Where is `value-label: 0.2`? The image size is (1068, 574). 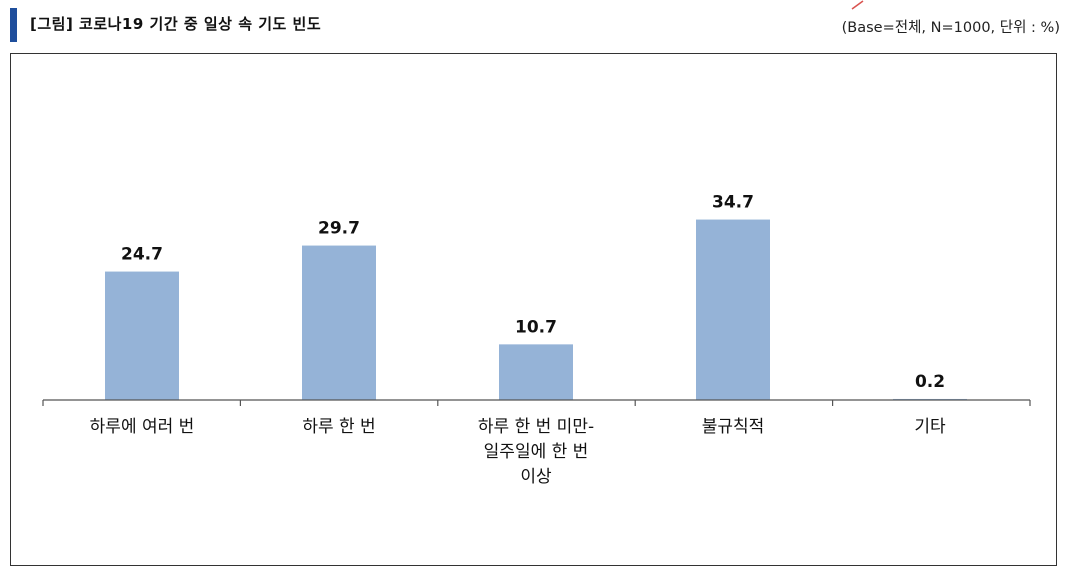
value-label: 0.2 is located at coordinates (930, 382).